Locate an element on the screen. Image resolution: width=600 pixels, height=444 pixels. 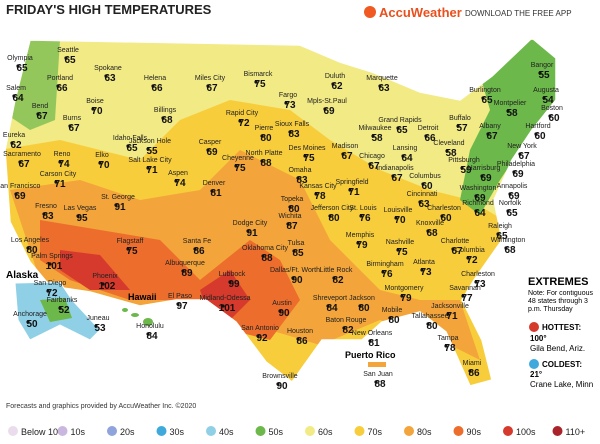
coldest-place: Crane Lake, Minn is located at coordinates (561, 384).